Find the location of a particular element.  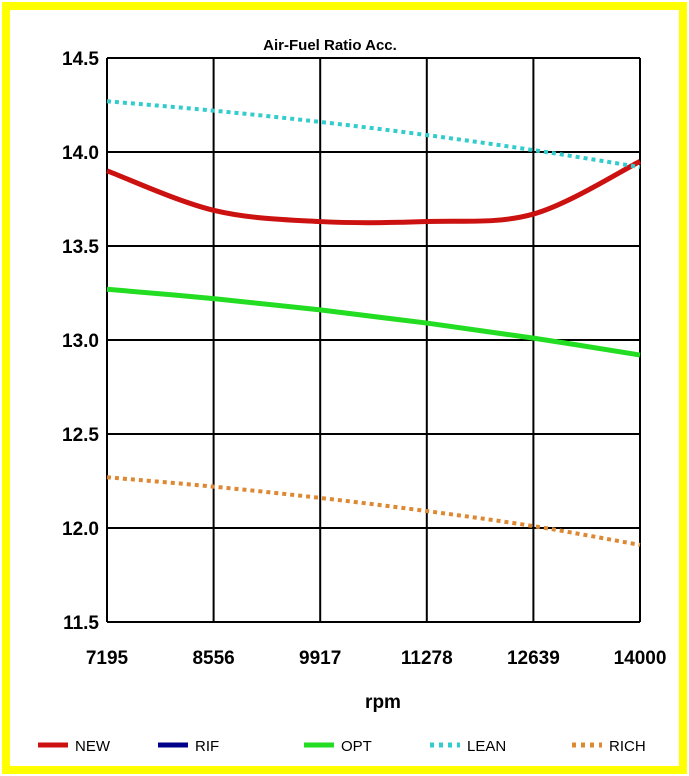

x-tick-label: 7195 is located at coordinates (107, 658).